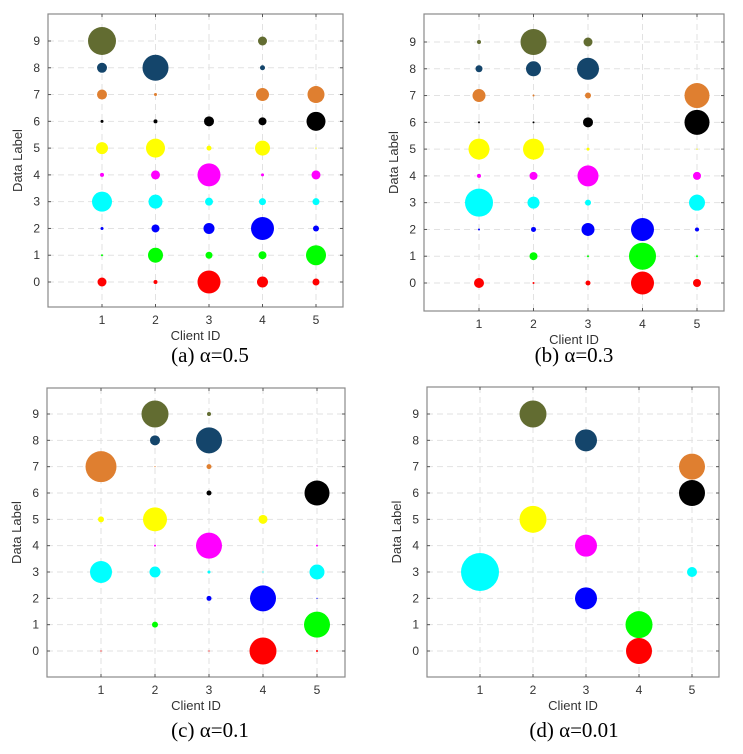 Image resolution: width=743 pixels, height=754 pixels. I want to click on bubble-client2-label5, so click(533, 519).